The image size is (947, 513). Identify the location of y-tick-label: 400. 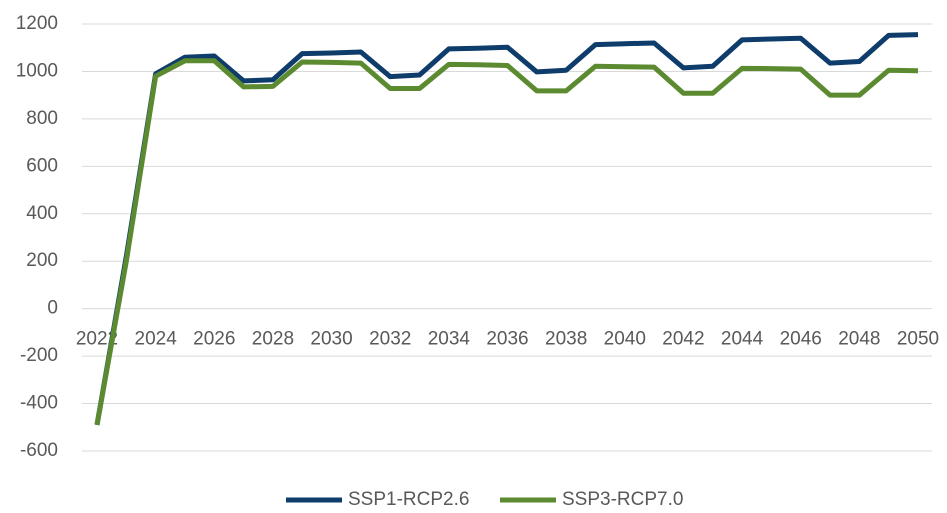
(42, 213).